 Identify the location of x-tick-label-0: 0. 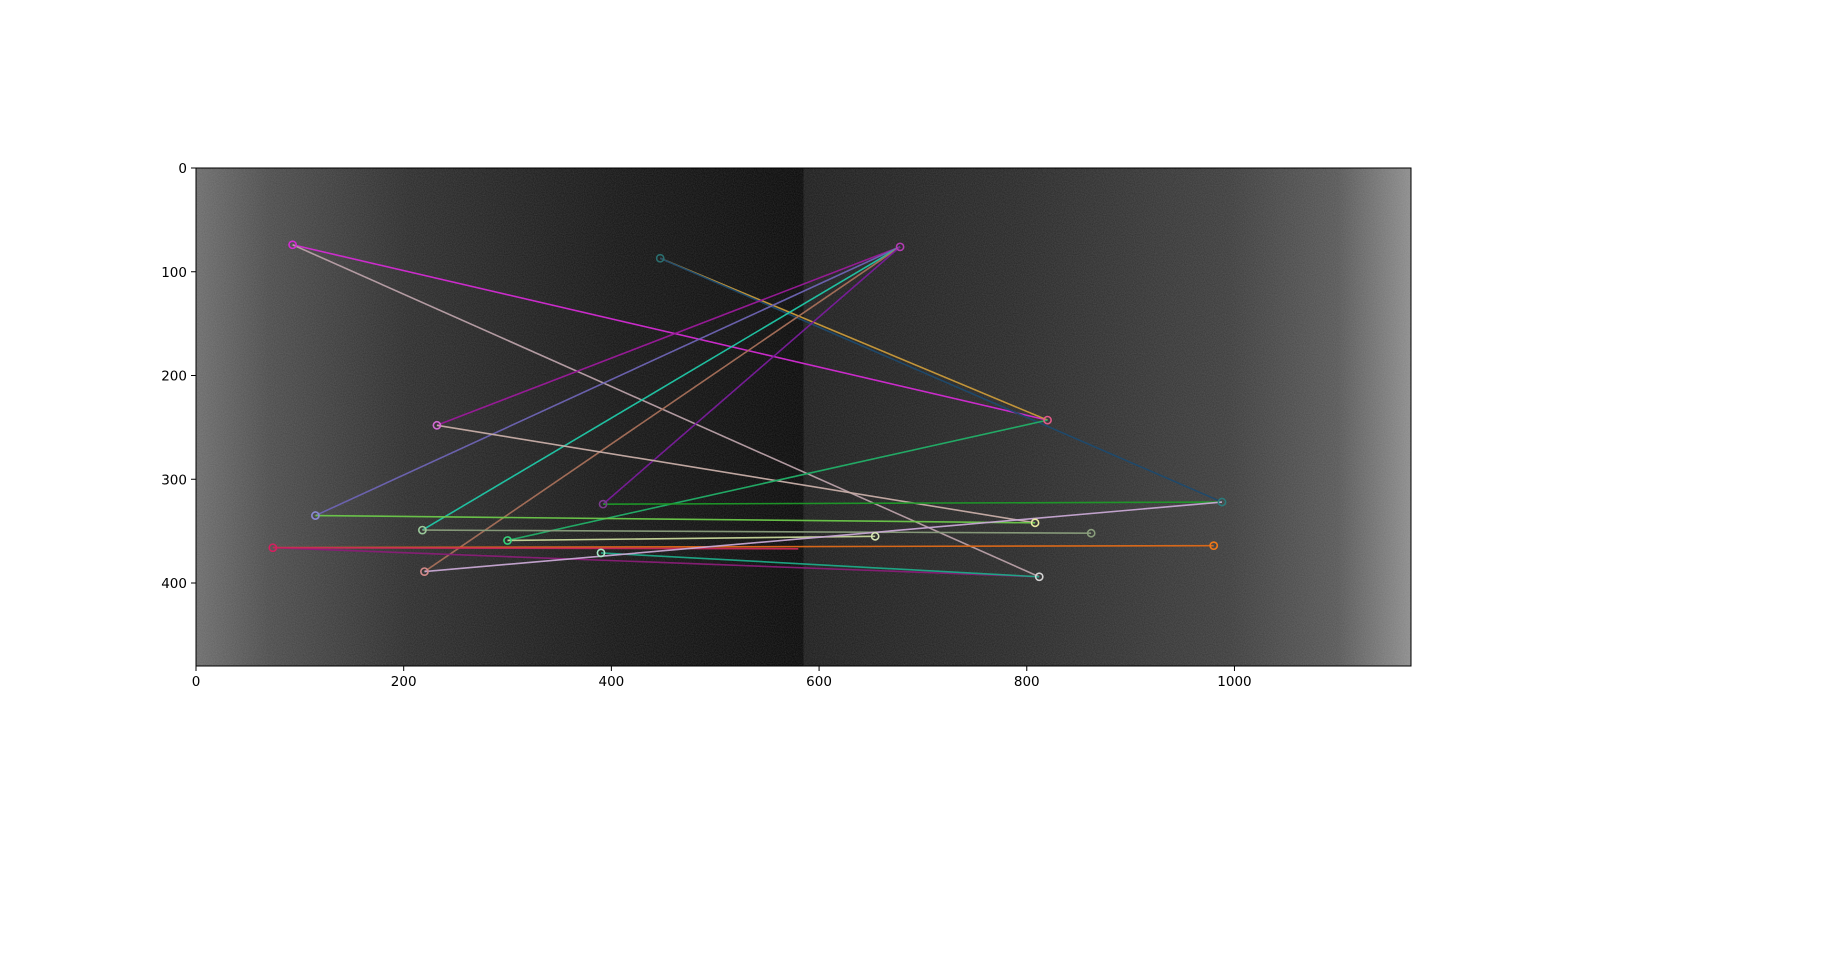
(196, 682).